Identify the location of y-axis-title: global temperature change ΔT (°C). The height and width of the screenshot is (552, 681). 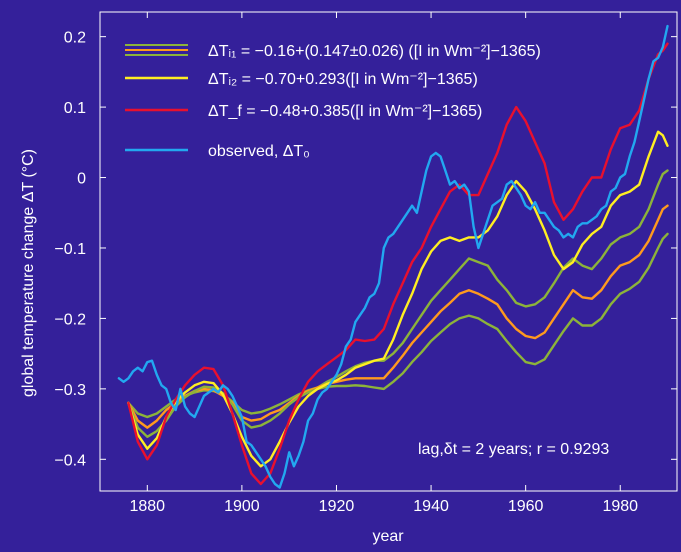
(28, 273).